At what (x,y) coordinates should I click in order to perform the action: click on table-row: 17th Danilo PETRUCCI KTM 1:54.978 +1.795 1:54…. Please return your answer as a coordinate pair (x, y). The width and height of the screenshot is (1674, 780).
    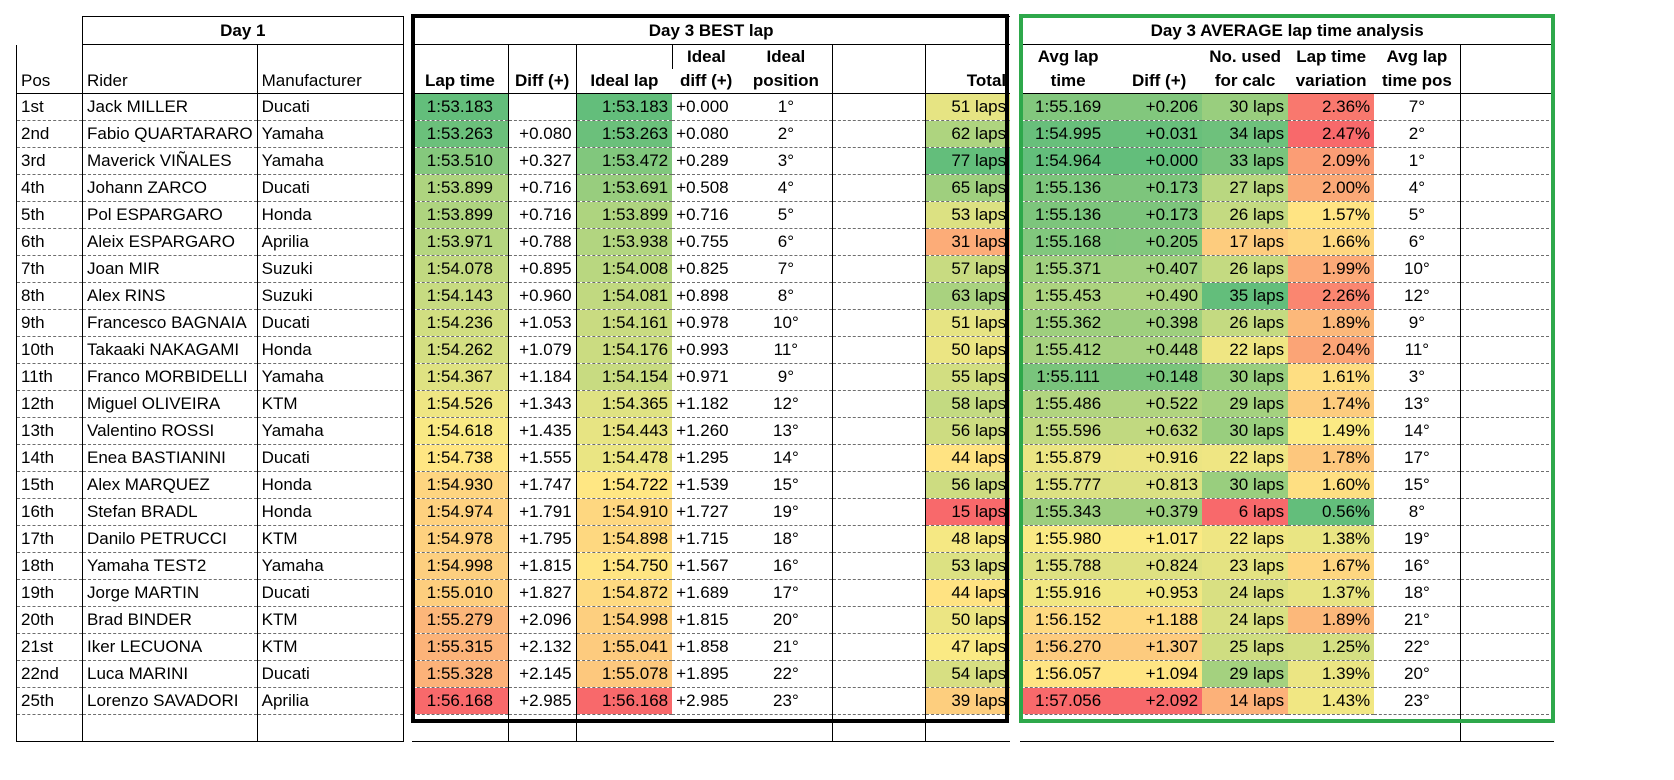
    Looking at the image, I should click on (785, 539).